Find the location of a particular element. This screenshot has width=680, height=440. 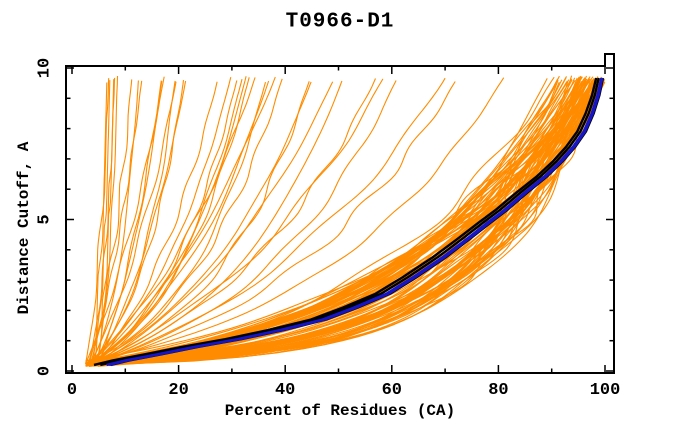

x-tick-label: 0 is located at coordinates (72, 390).